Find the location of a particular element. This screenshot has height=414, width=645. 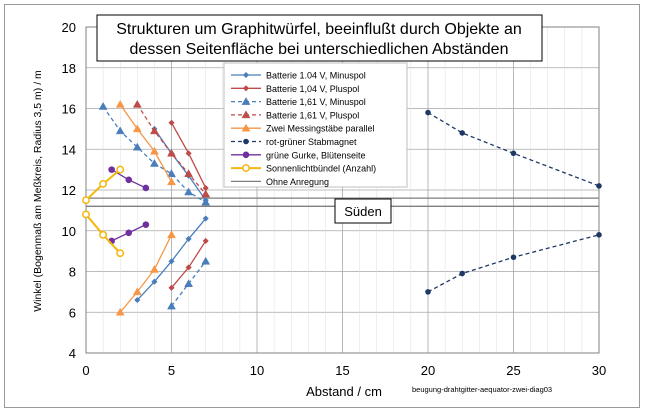

legend-label-5: rot-grüner Stabmagnet is located at coordinates (311, 142).